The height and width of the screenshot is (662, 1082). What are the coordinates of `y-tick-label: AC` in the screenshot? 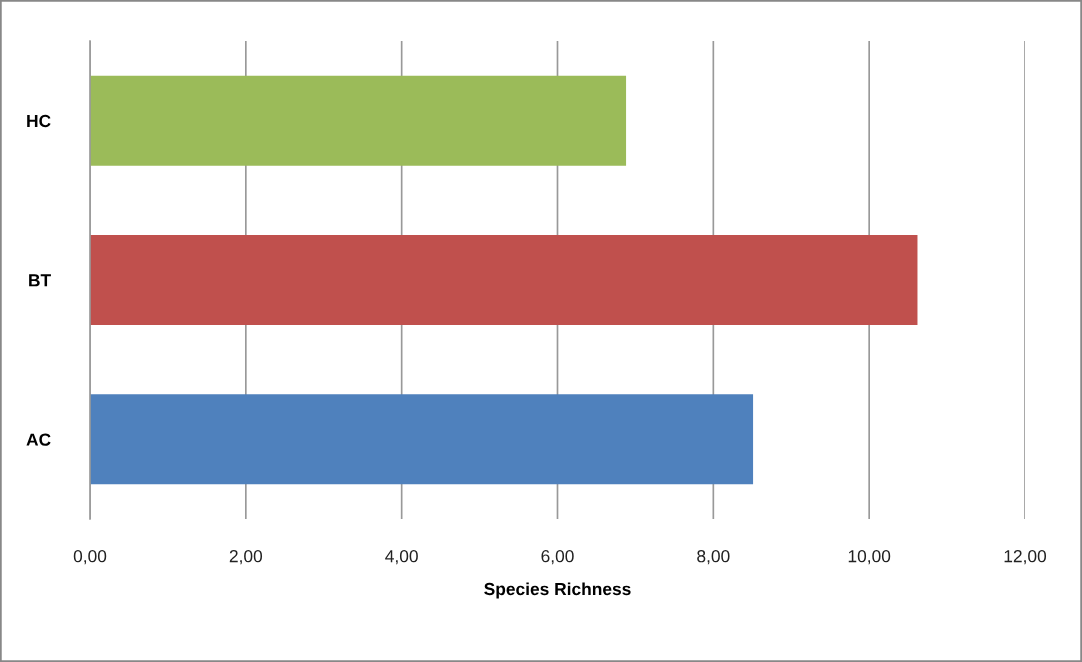 It's located at (38, 439).